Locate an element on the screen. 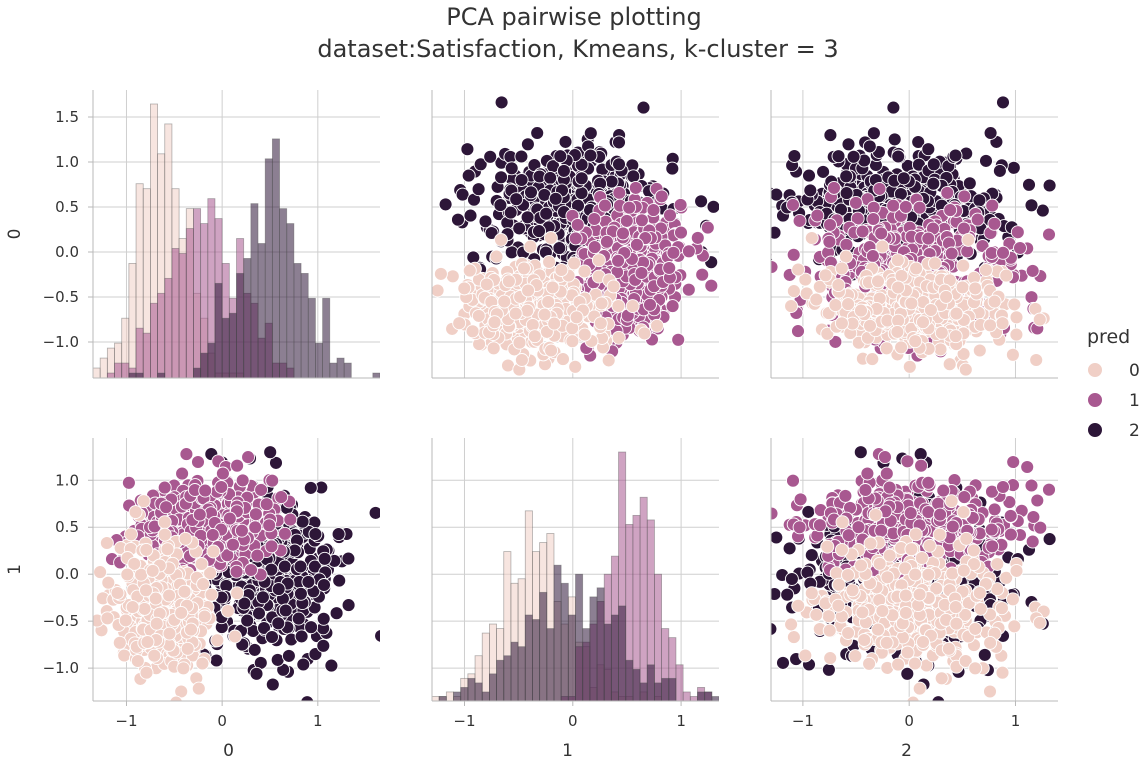 This screenshot has height=769, width=1148. hist-bar-pred2-bin9 is located at coordinates (161, 375).